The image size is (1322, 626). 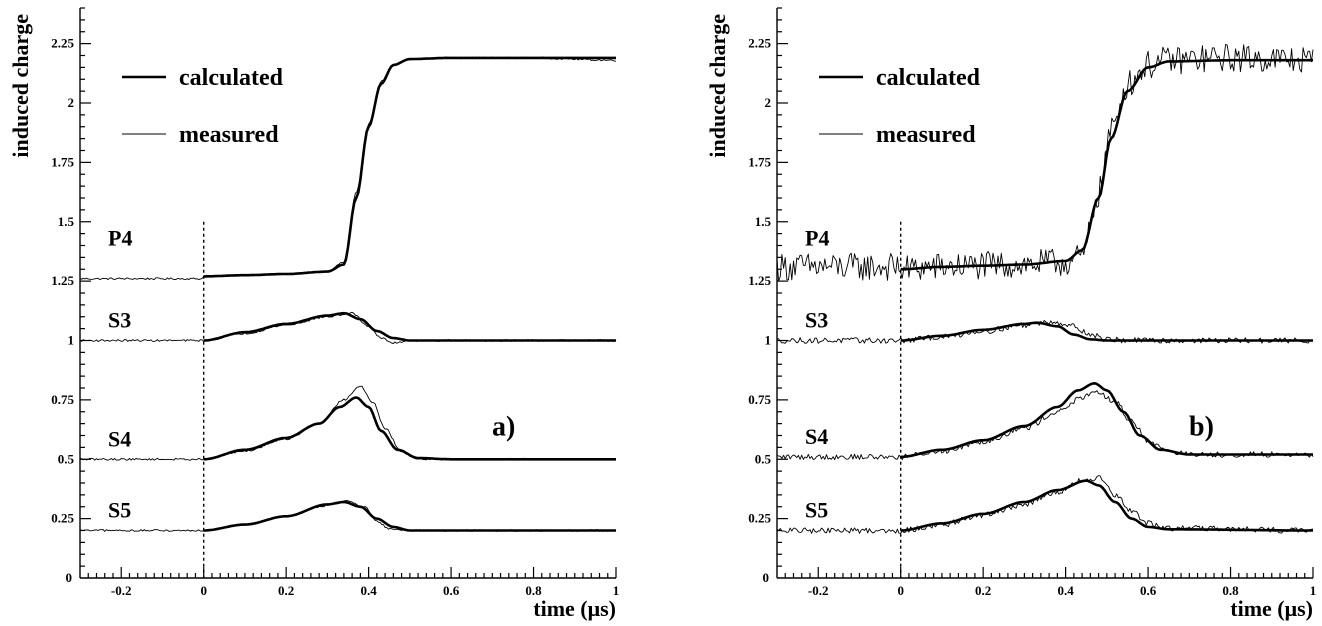 I want to click on panel-label: a), so click(x=503, y=427).